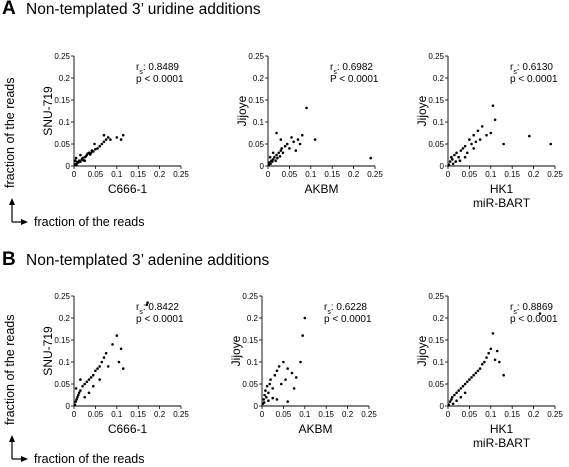  Describe the element at coordinates (148, 260) in the screenshot. I see `panel-title-b: Non-templated 3’ adenine additions` at that location.